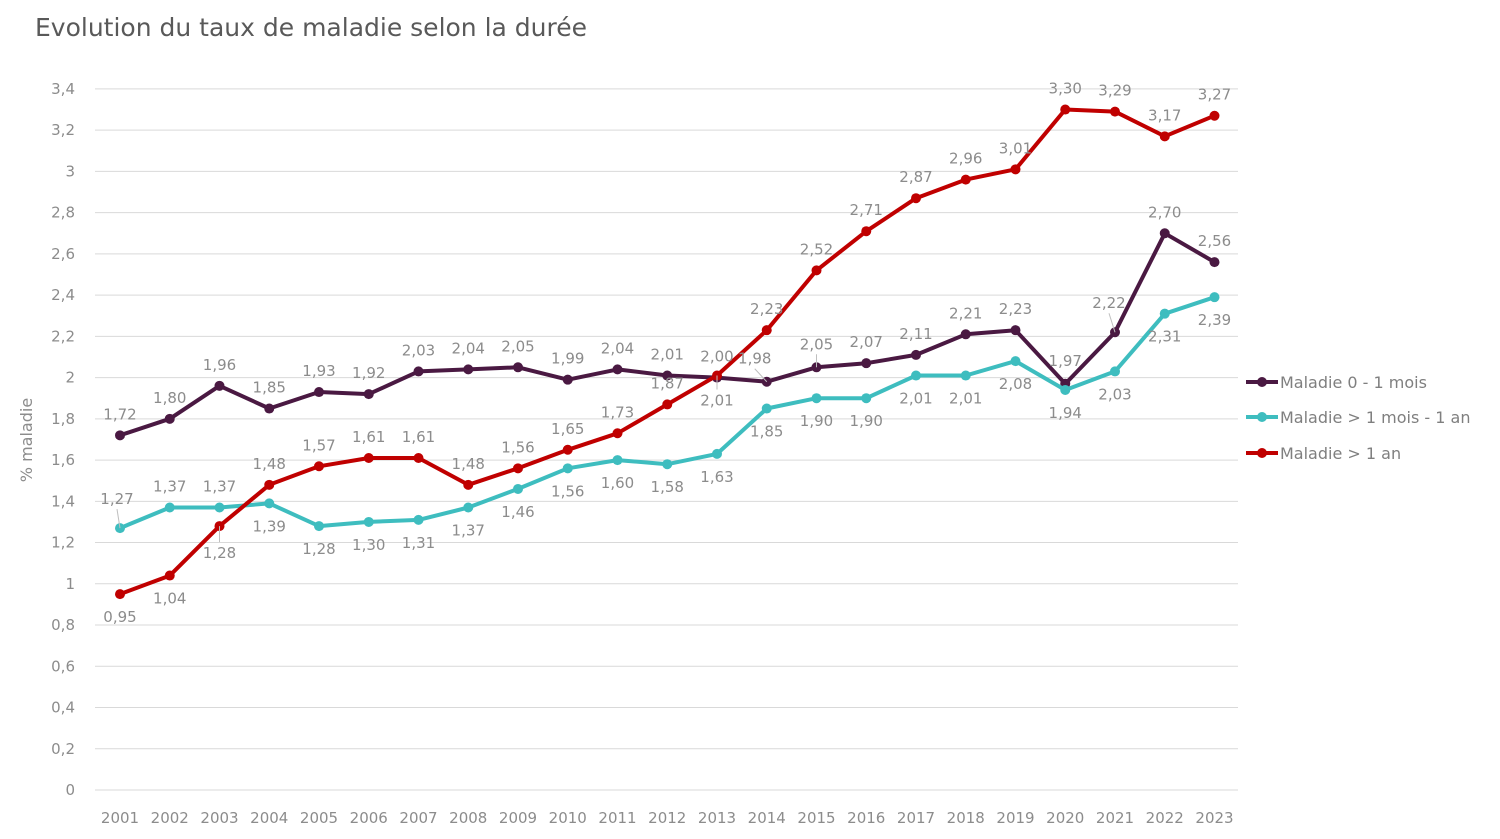 This screenshot has height=839, width=1500. What do you see at coordinates (1114, 91) in the screenshot?
I see `data-label: 3,29` at bounding box center [1114, 91].